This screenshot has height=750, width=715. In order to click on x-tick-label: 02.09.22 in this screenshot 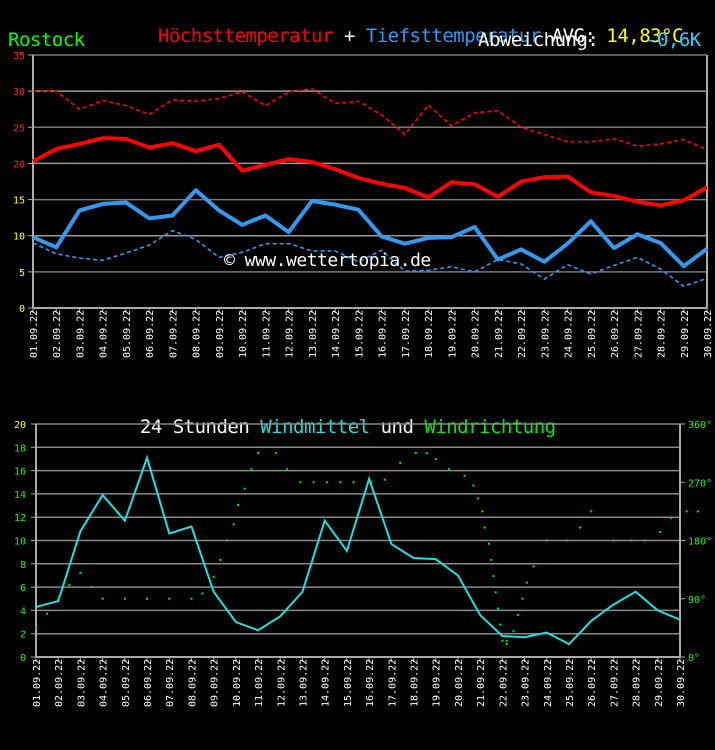, I will do `click(59, 683)`.